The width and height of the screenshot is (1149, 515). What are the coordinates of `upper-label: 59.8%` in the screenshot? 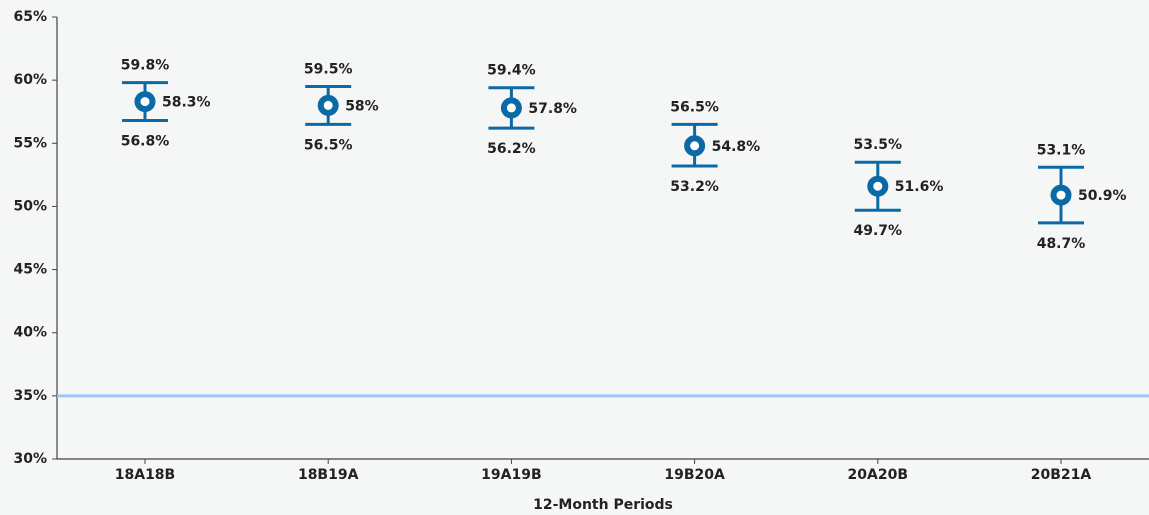 It's located at (145, 66).